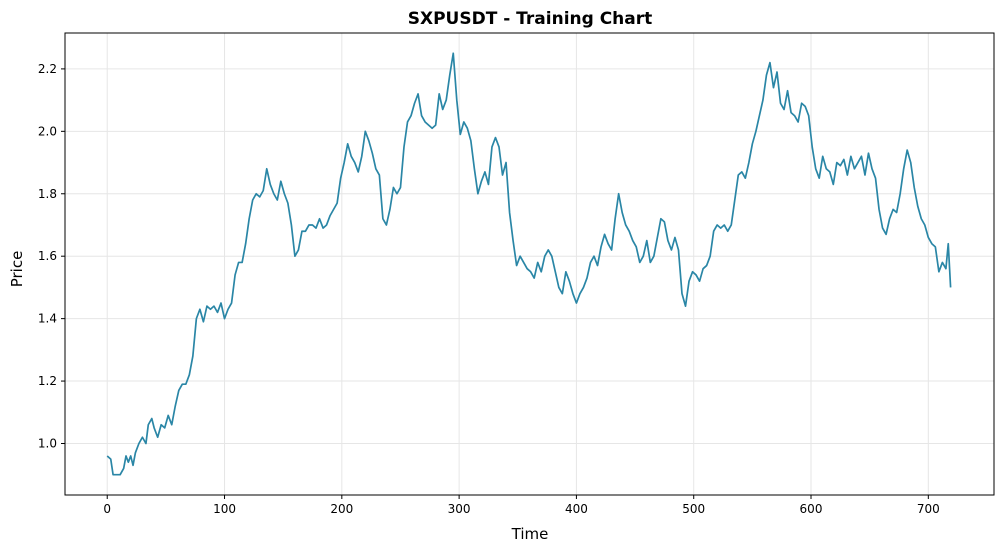 This screenshot has height=552, width=1005. I want to click on y-tick-label: 2.0, so click(47, 131).